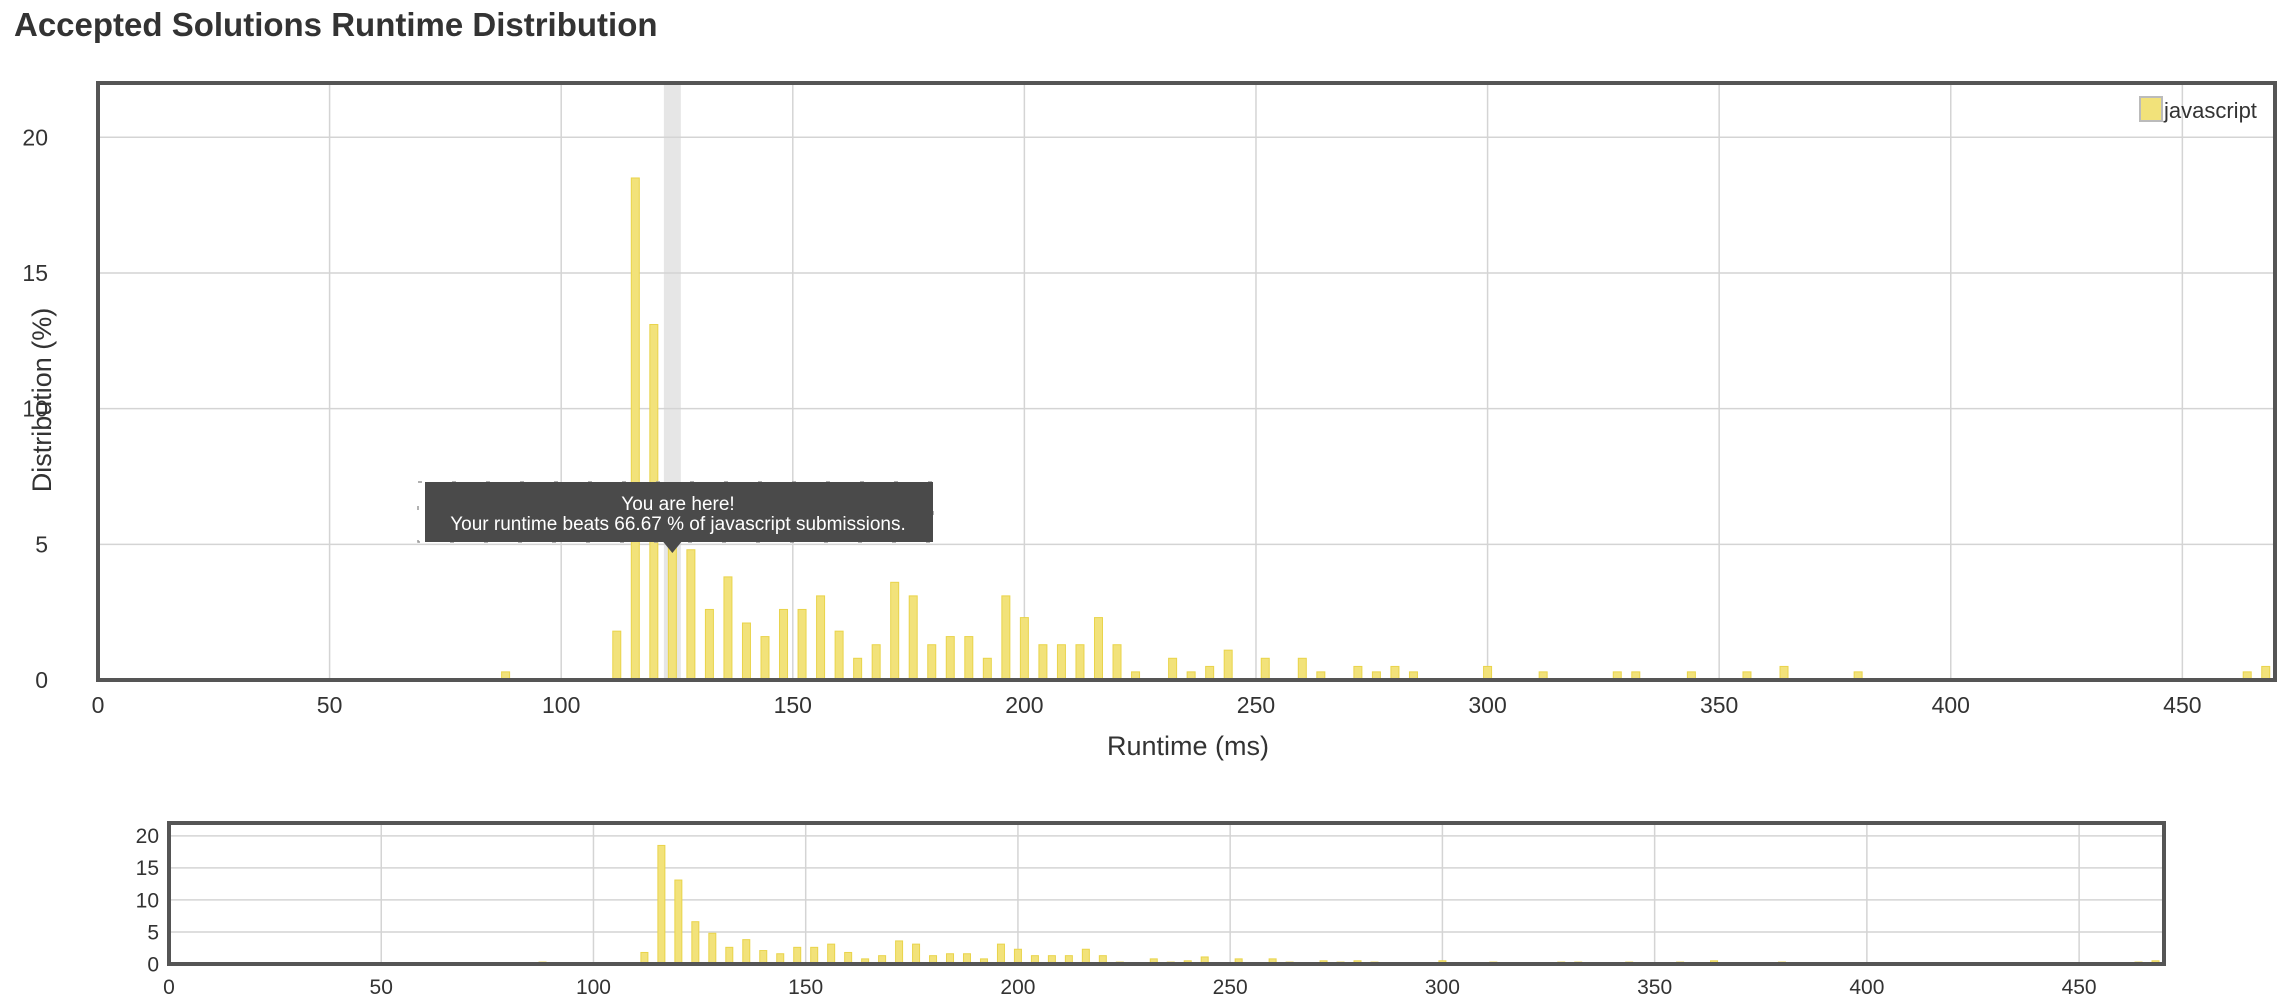 The image size is (2294, 1008). I want to click on legend: javascript, so click(2198, 109).